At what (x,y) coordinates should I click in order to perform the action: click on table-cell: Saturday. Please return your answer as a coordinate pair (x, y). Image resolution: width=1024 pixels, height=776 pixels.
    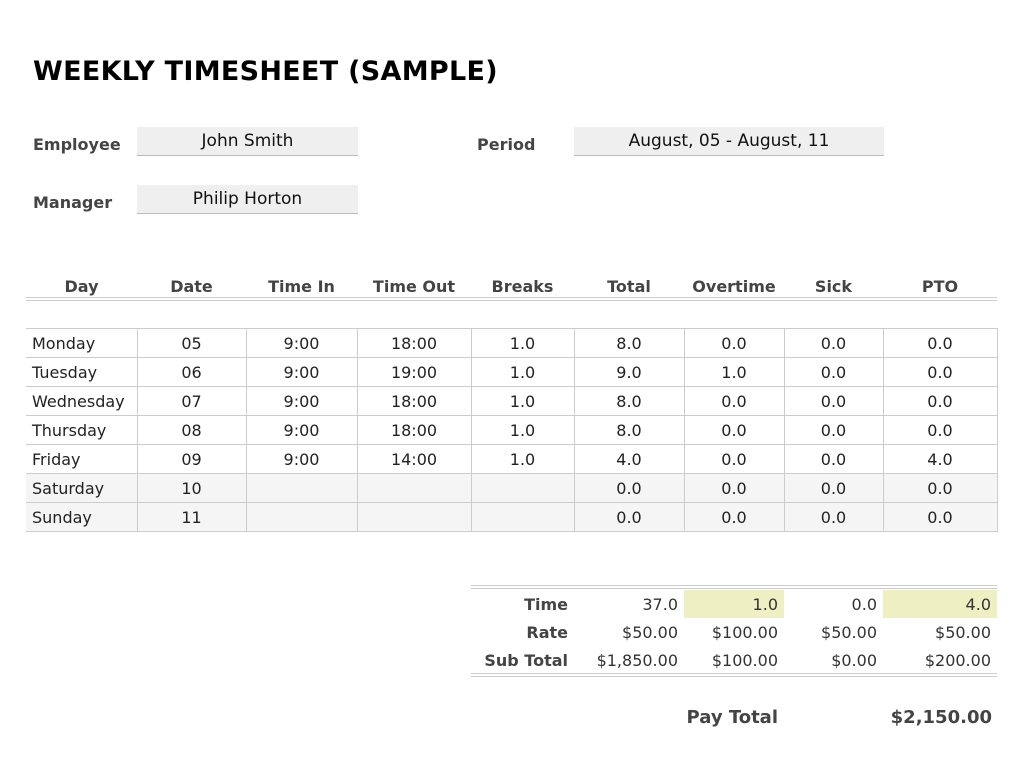
    Looking at the image, I should click on (82, 488).